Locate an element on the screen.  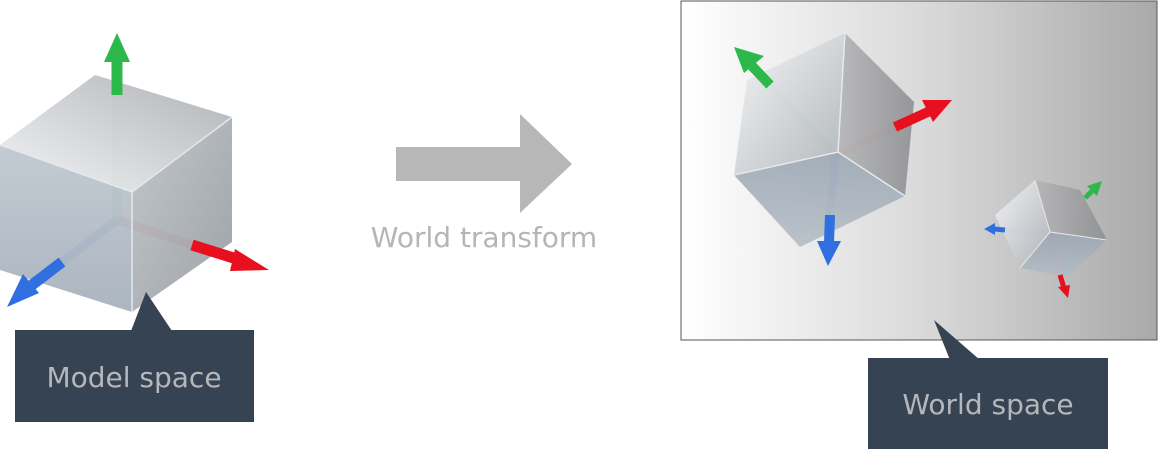
small-z-axis-arrow is located at coordinates (995, 229).